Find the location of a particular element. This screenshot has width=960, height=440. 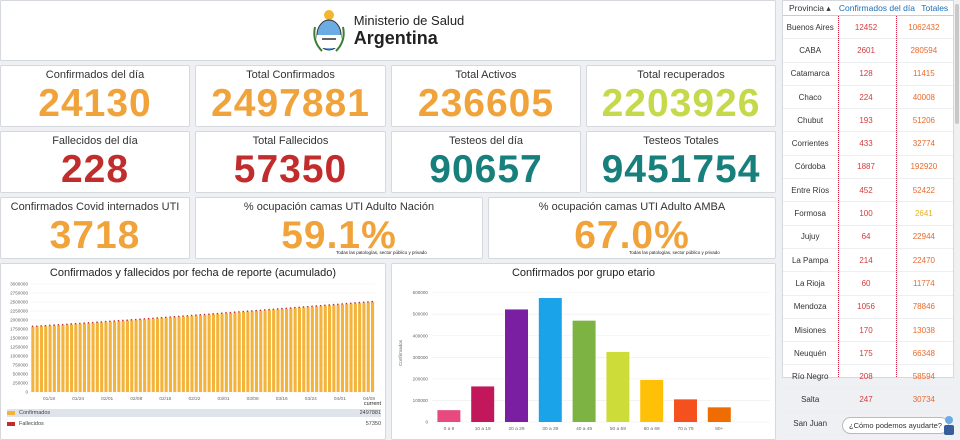

kpi-value: 3718 is located at coordinates (95, 235).